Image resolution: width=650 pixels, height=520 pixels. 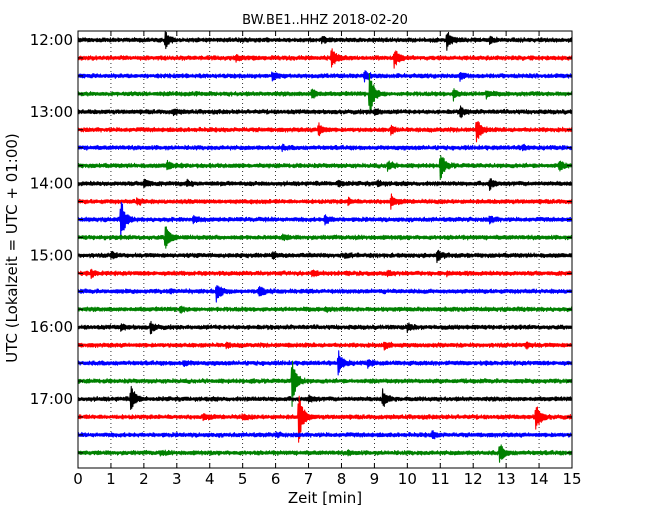 I want to click on x-tick-label: 1, so click(x=111, y=479).